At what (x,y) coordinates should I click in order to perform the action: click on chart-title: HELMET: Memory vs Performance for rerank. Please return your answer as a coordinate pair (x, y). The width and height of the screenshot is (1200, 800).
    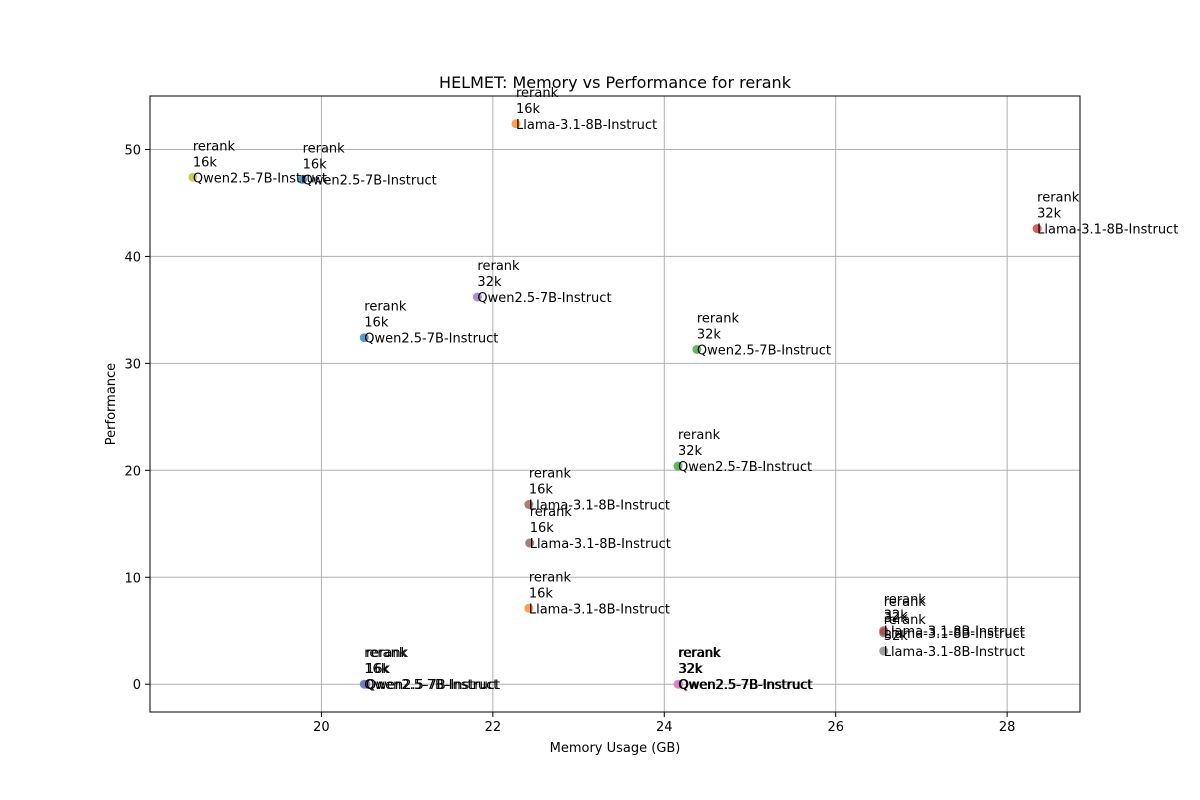
    Looking at the image, I should click on (615, 82).